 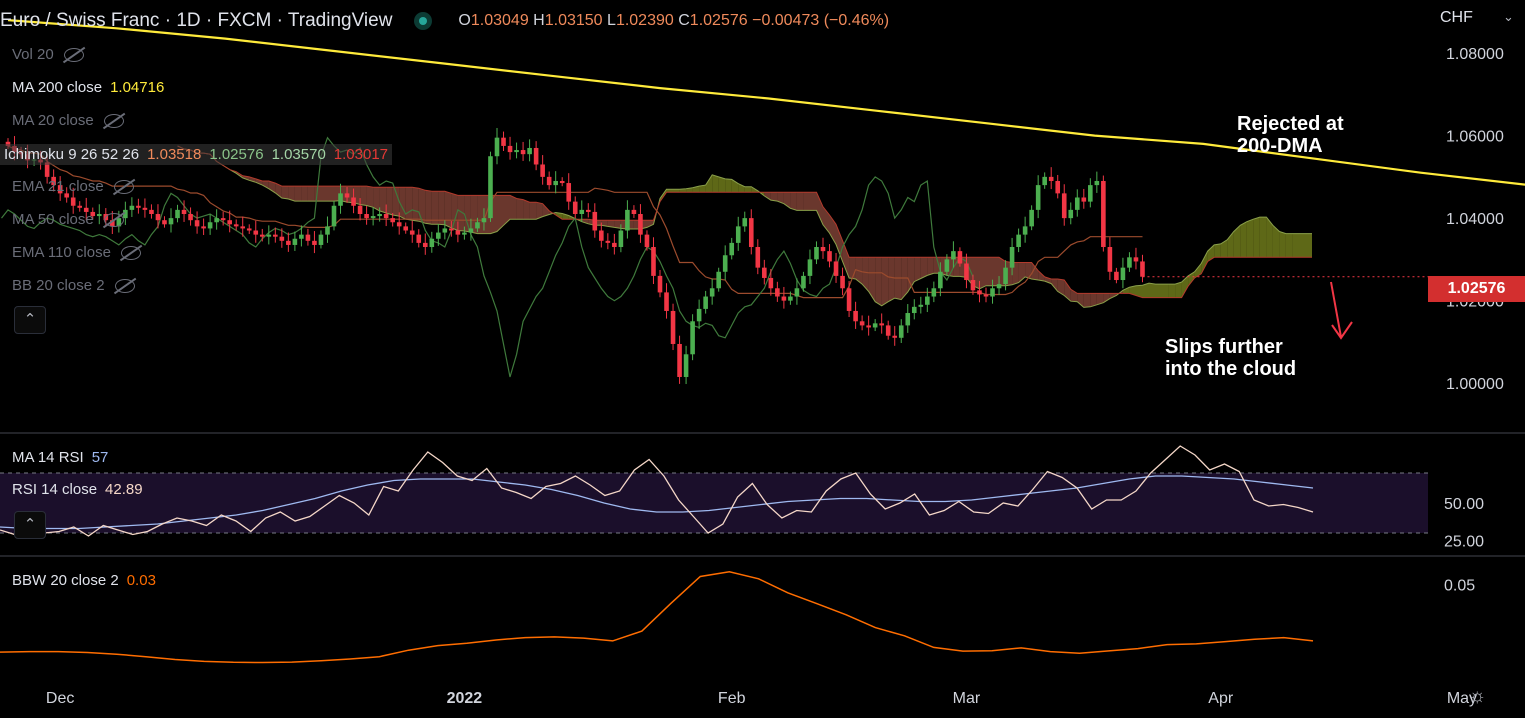 What do you see at coordinates (1475, 384) in the screenshot?
I see `y-tick-label: 1.00000` at bounding box center [1475, 384].